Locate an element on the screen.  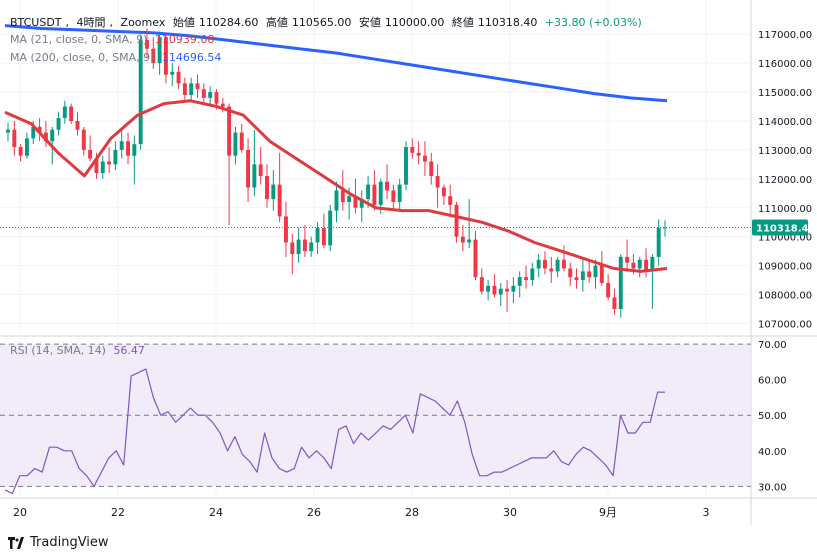
rsi-legend: RSI (14, SMA, 14) 56.47 is located at coordinates (79, 351).